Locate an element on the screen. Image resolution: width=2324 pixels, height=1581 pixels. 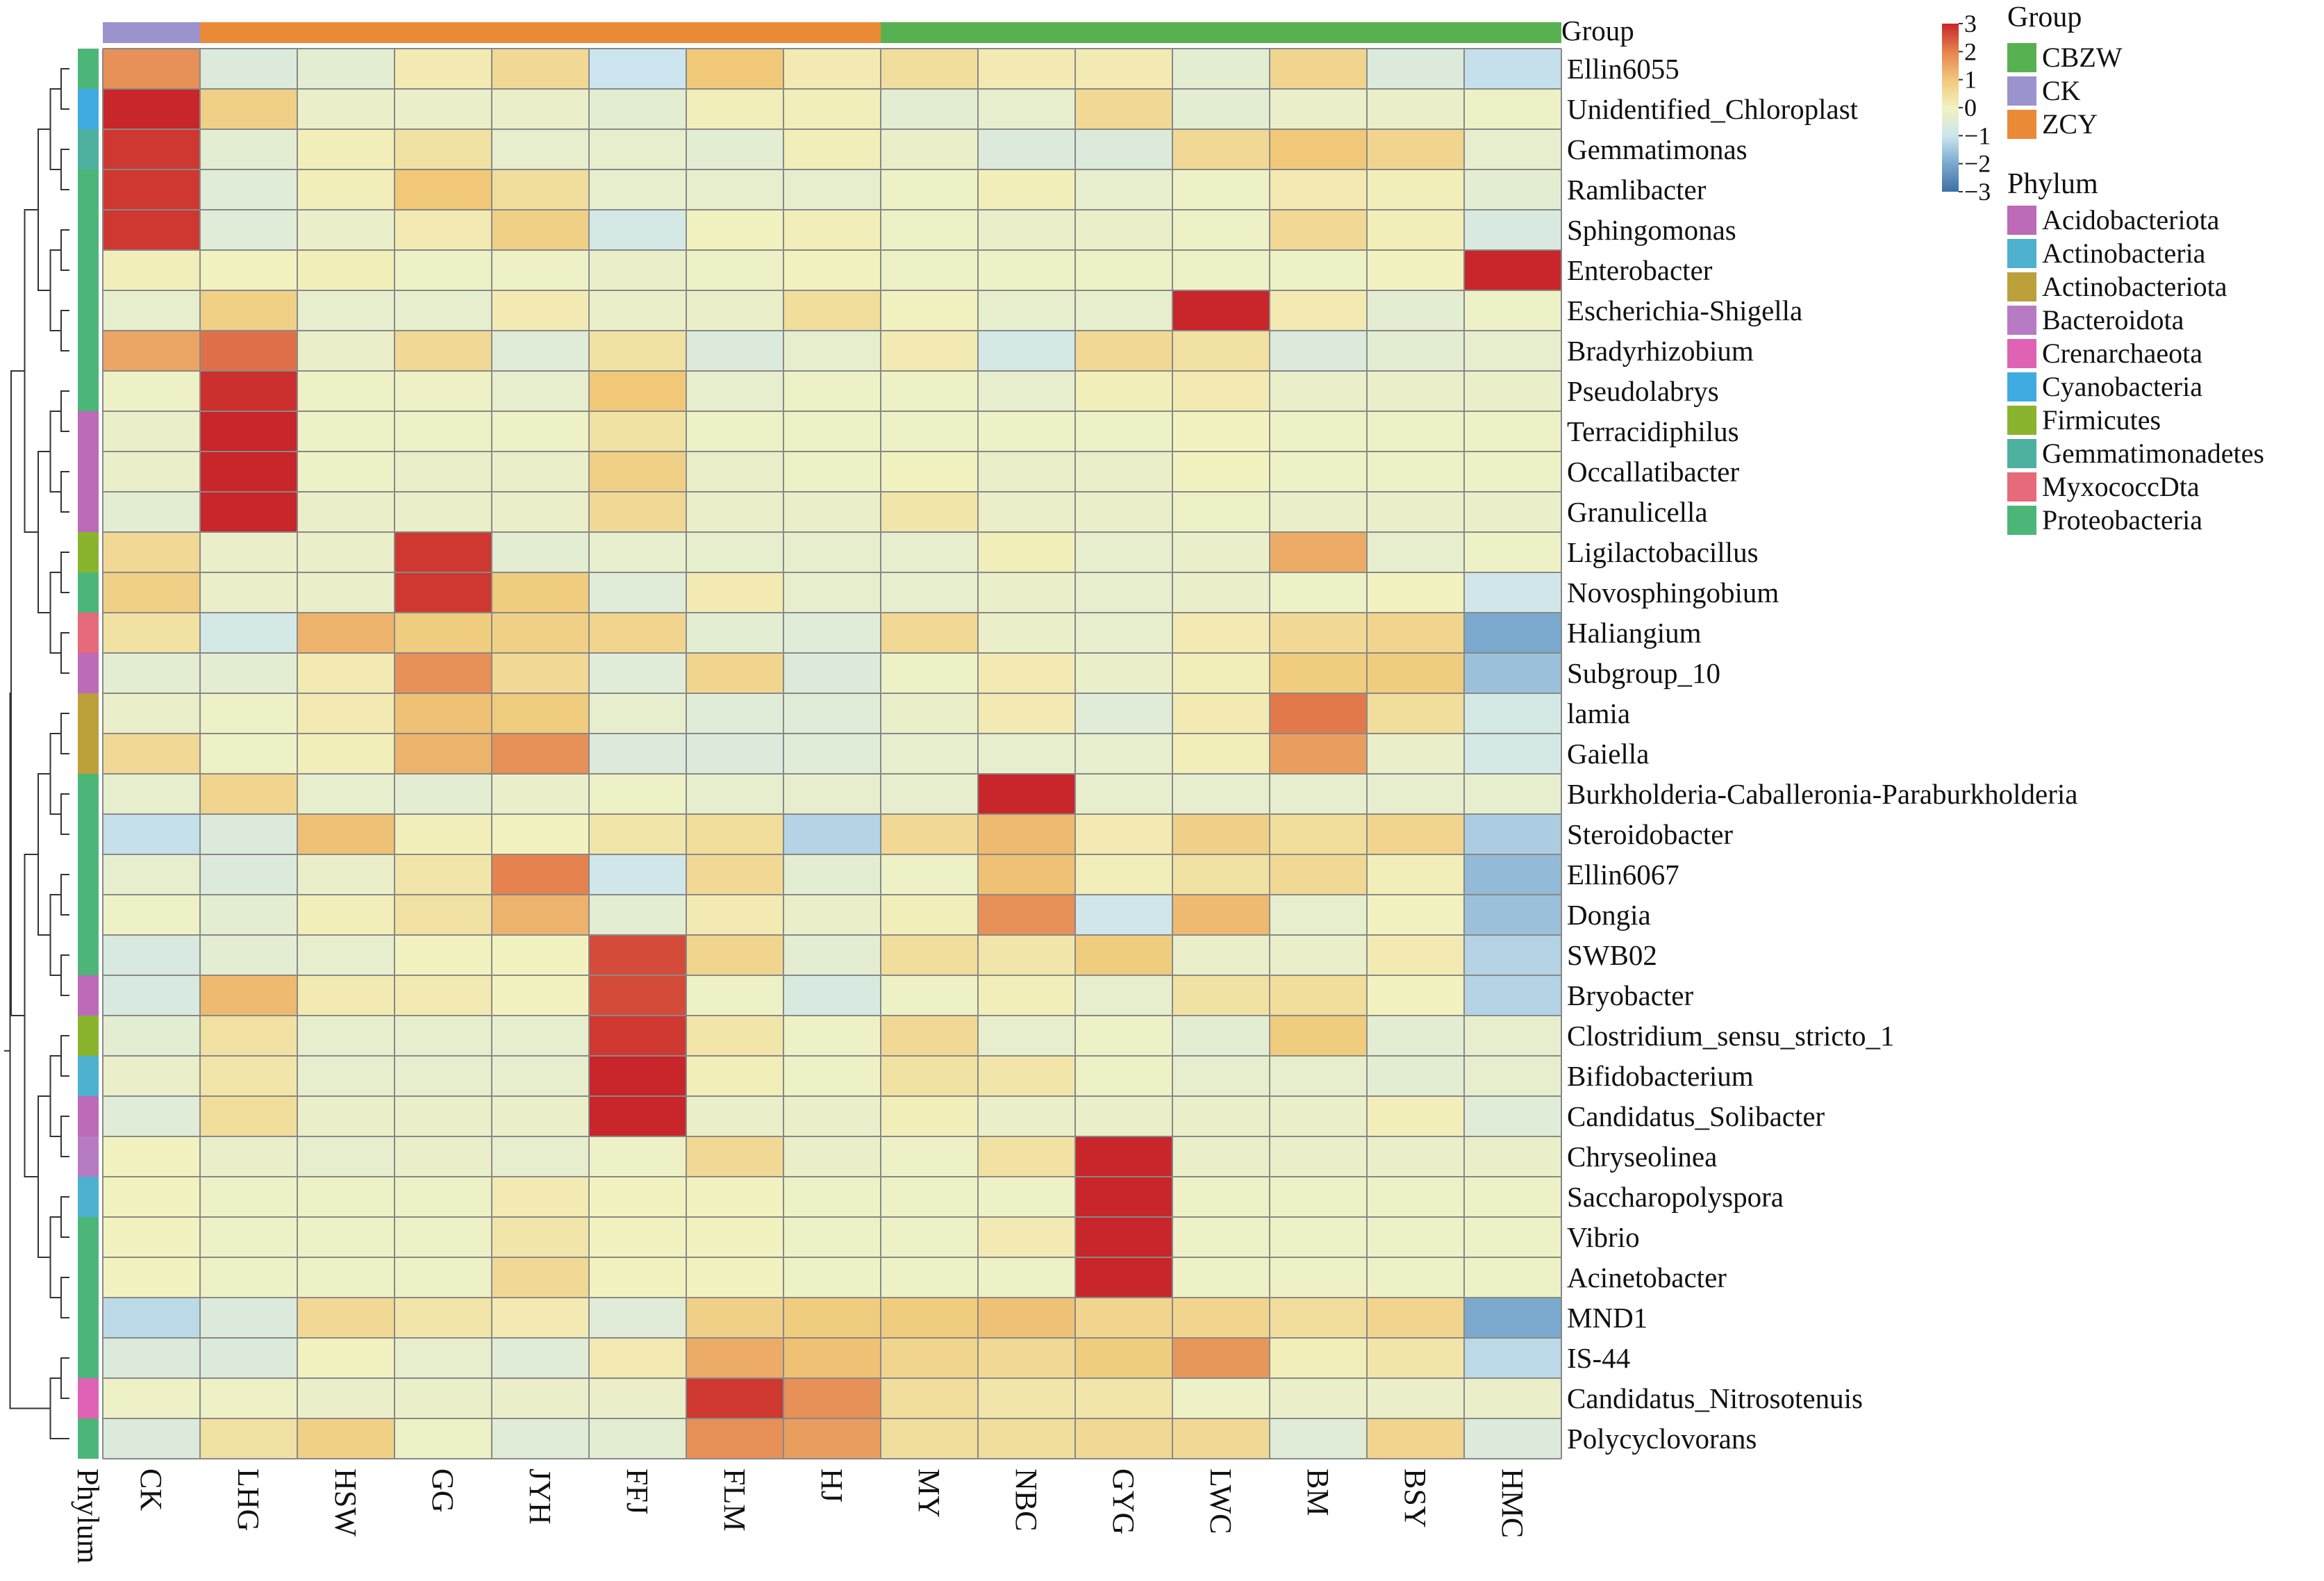
group-legend-swatch is located at coordinates (2021, 91).